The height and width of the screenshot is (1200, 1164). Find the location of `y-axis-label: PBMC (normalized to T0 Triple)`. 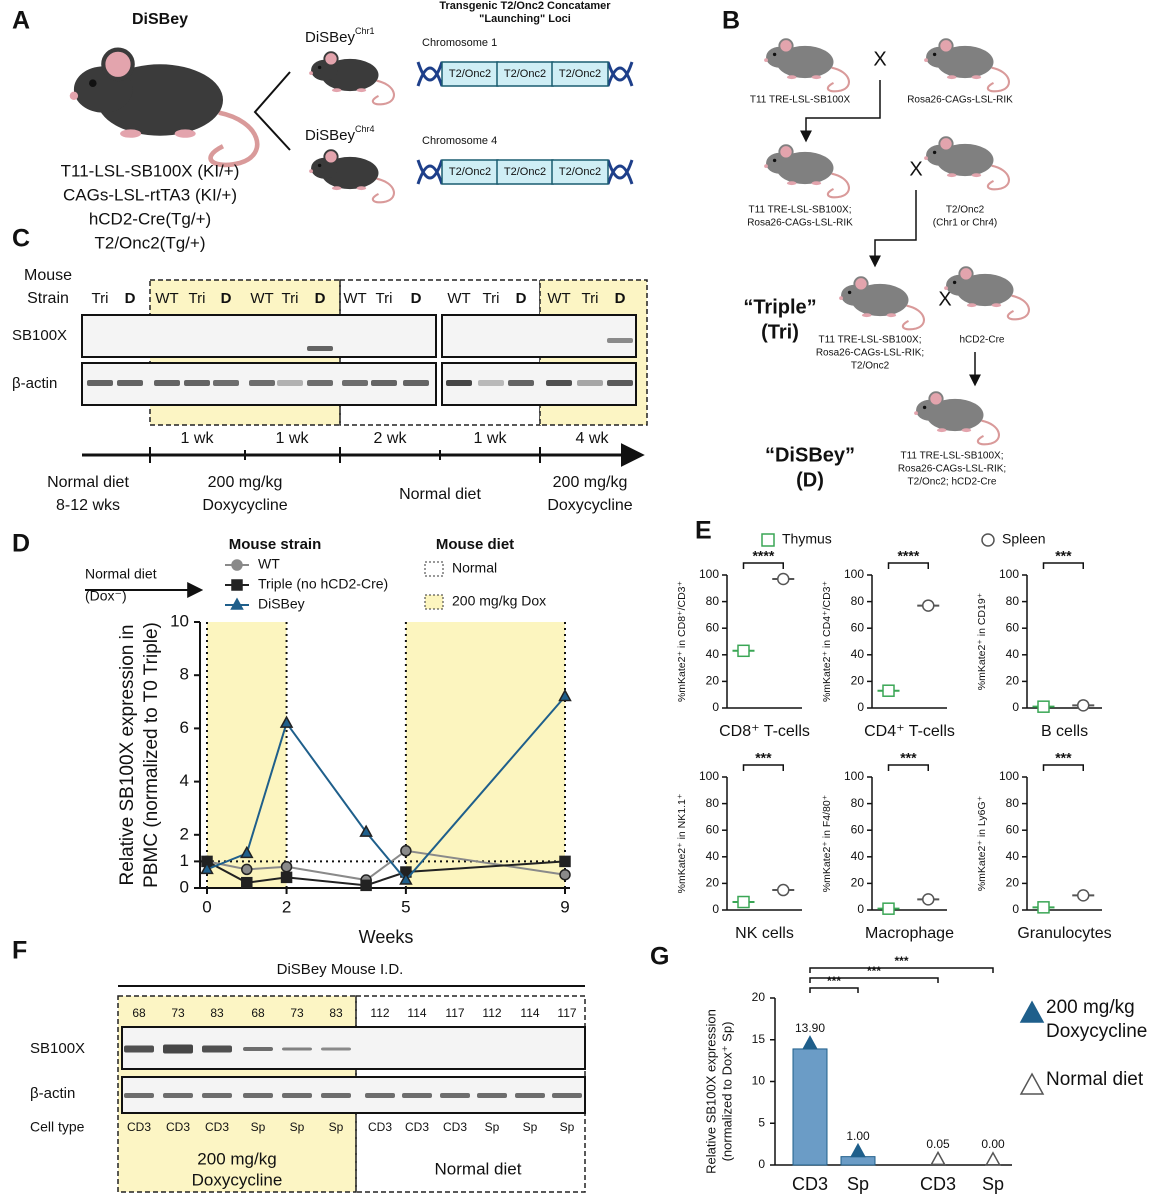

y-axis-label: PBMC (normalized to T0 Triple) is located at coordinates (151, 755).